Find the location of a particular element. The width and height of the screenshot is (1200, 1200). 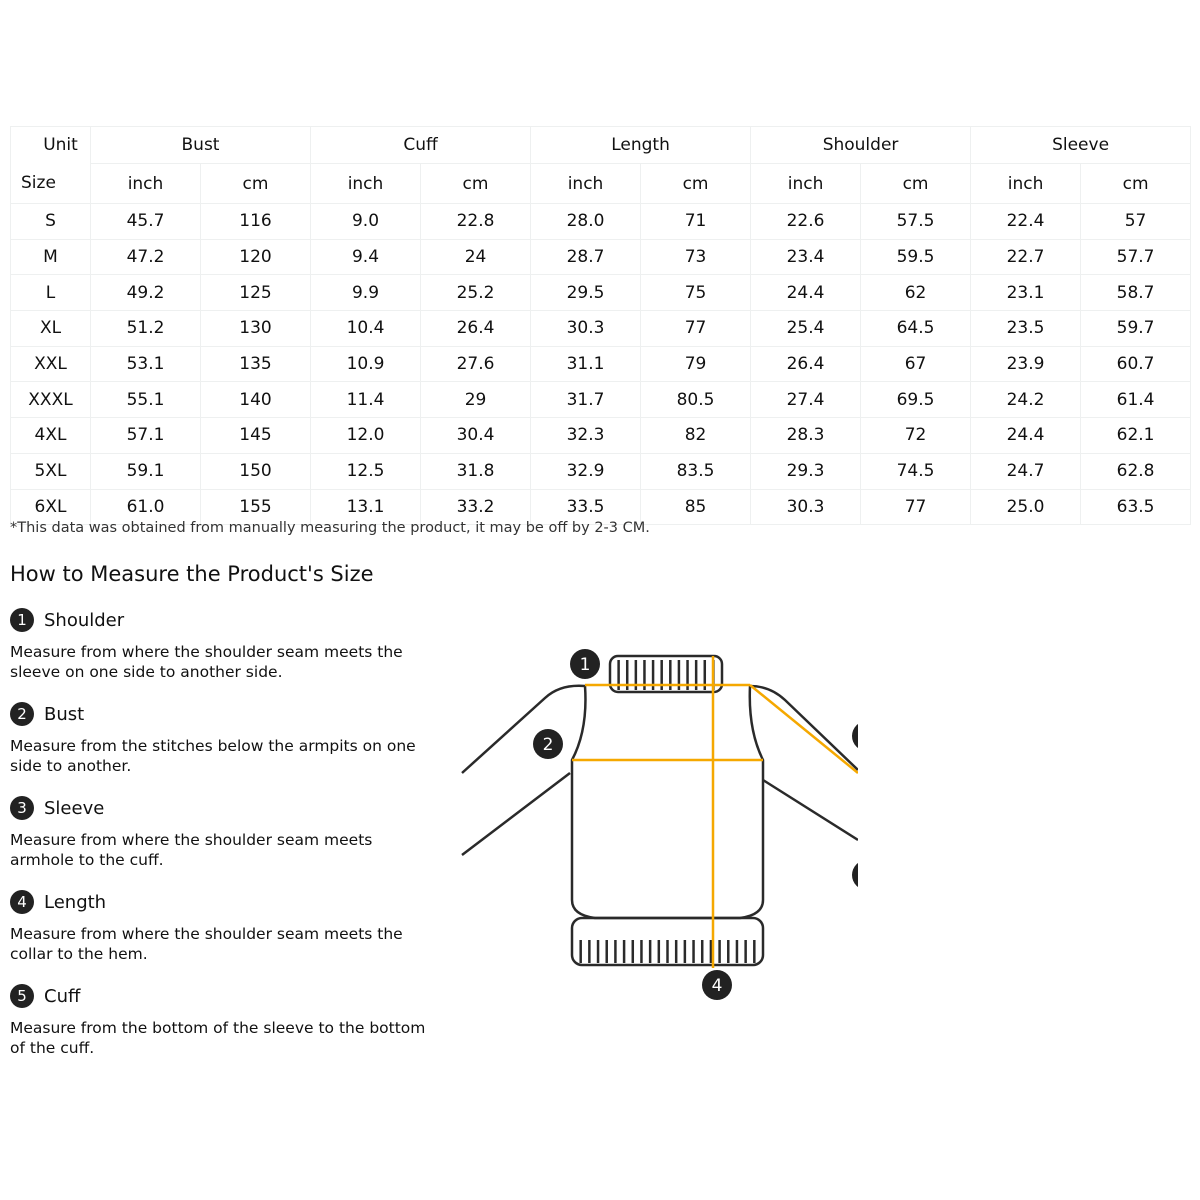

table-cell: 62.8 is located at coordinates (1136, 471).